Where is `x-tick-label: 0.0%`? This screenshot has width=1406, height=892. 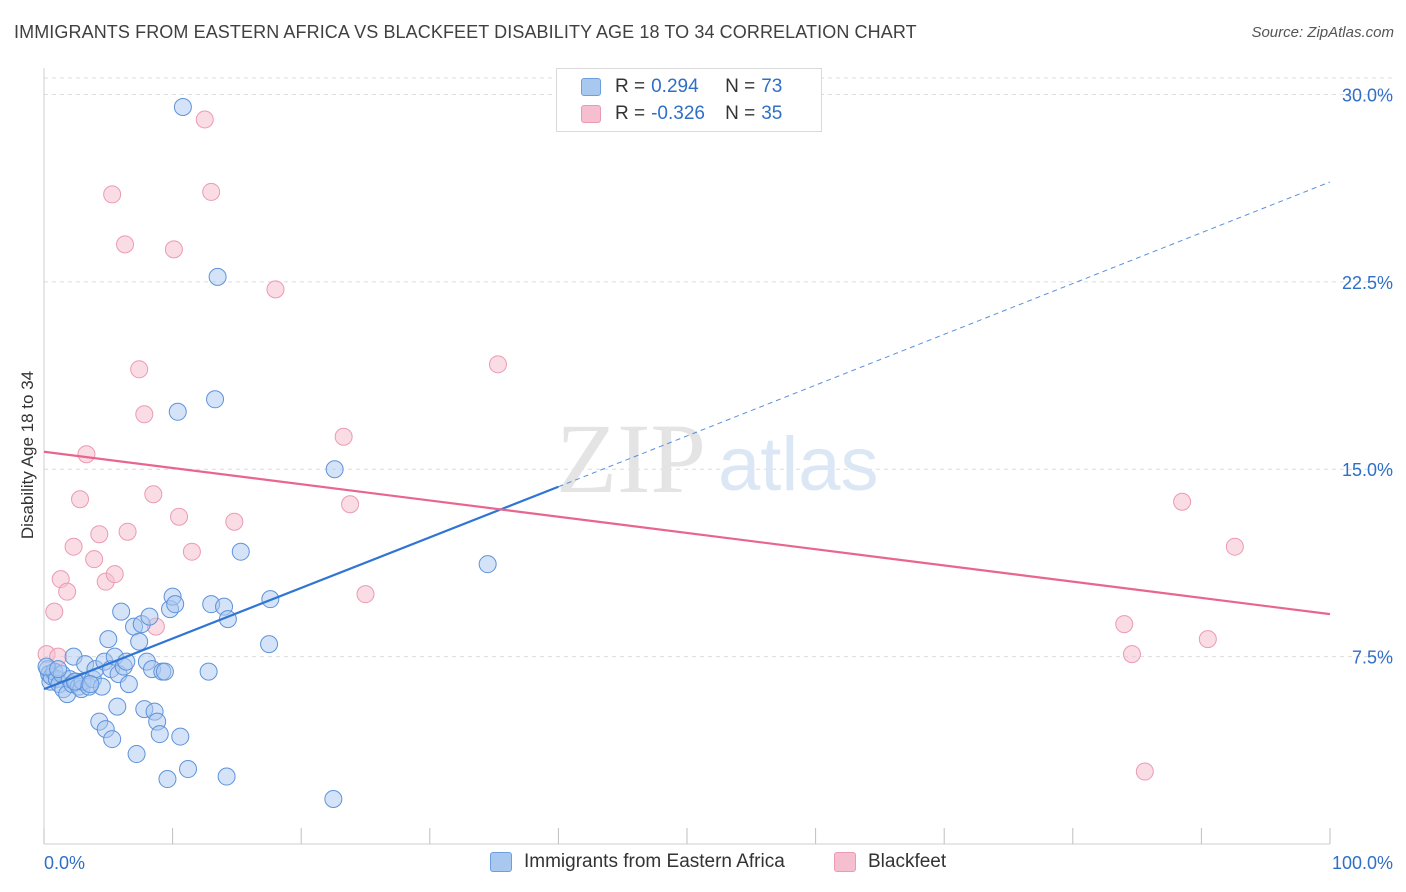
x-tick-label: 0.0% is located at coordinates (64, 863).